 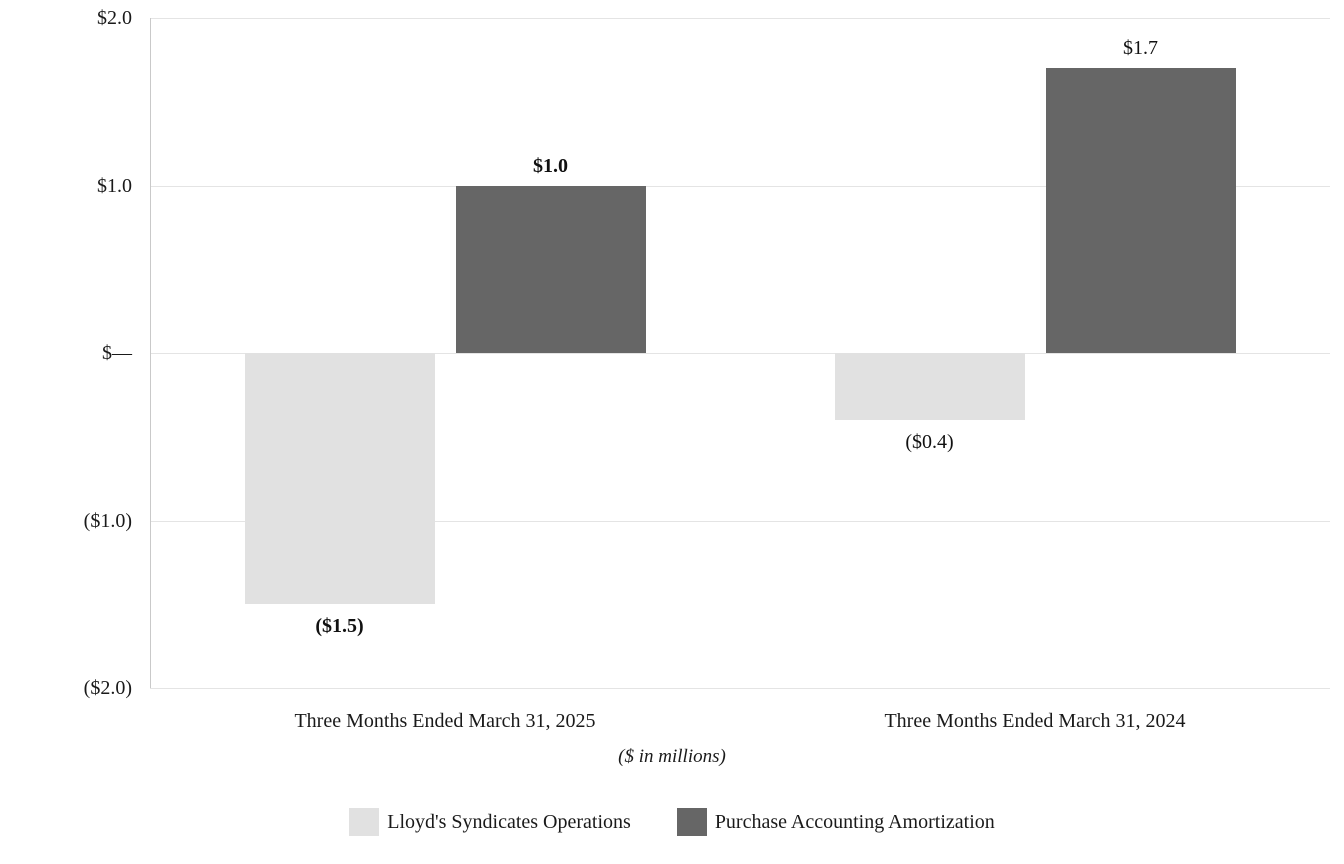 What do you see at coordinates (550, 165) in the screenshot?
I see `bar-value-label: $1.0` at bounding box center [550, 165].